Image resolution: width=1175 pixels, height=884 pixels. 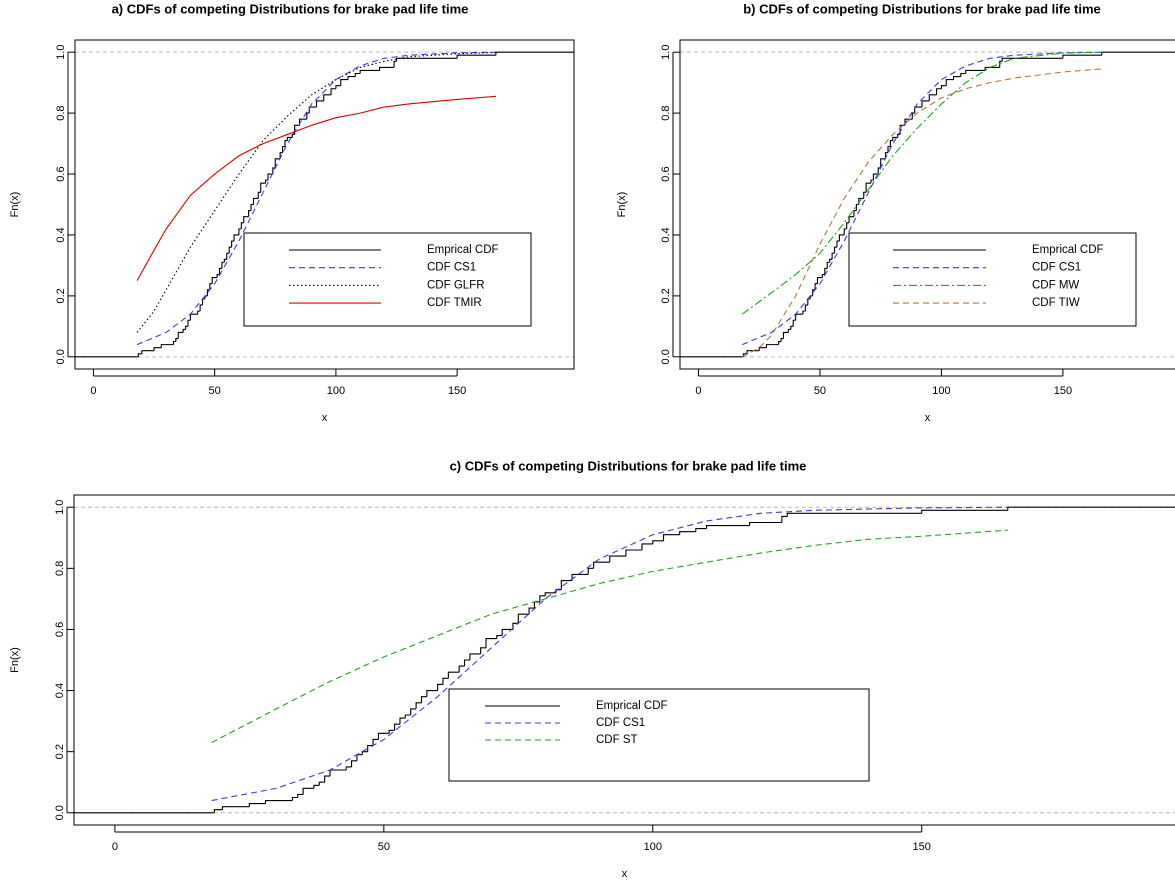 What do you see at coordinates (15, 660) in the screenshot?
I see `y-axis-label: Fn(x)` at bounding box center [15, 660].